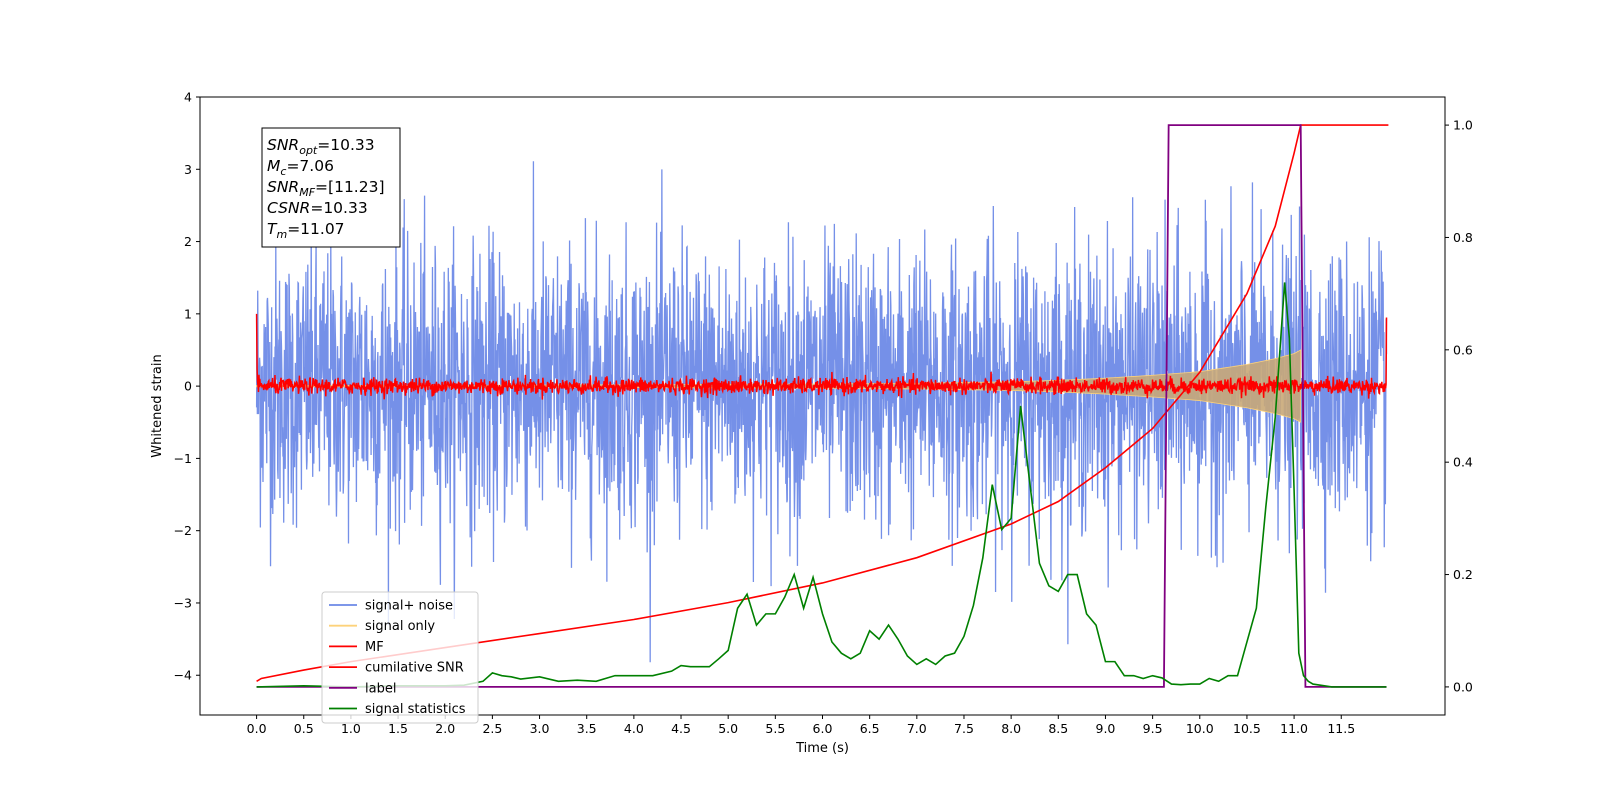 This screenshot has width=1600, height=800. Describe the element at coordinates (326, 188) in the screenshot. I see `stats-line: SNRMF=[11.23]` at that location.